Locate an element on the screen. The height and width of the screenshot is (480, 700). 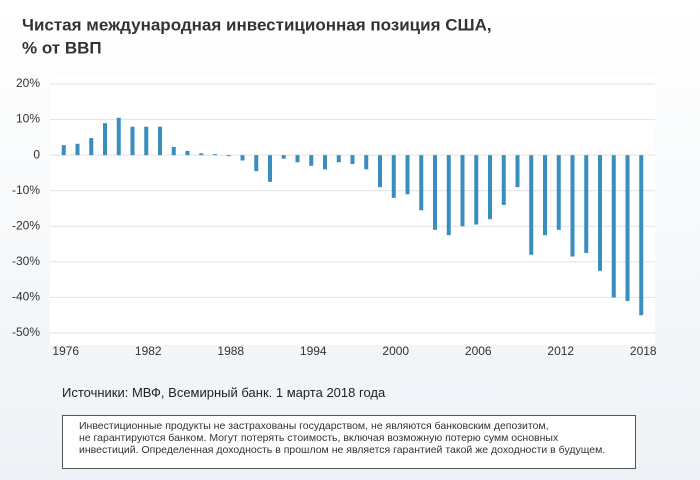
y-tick-label: -30% is located at coordinates (26, 261).